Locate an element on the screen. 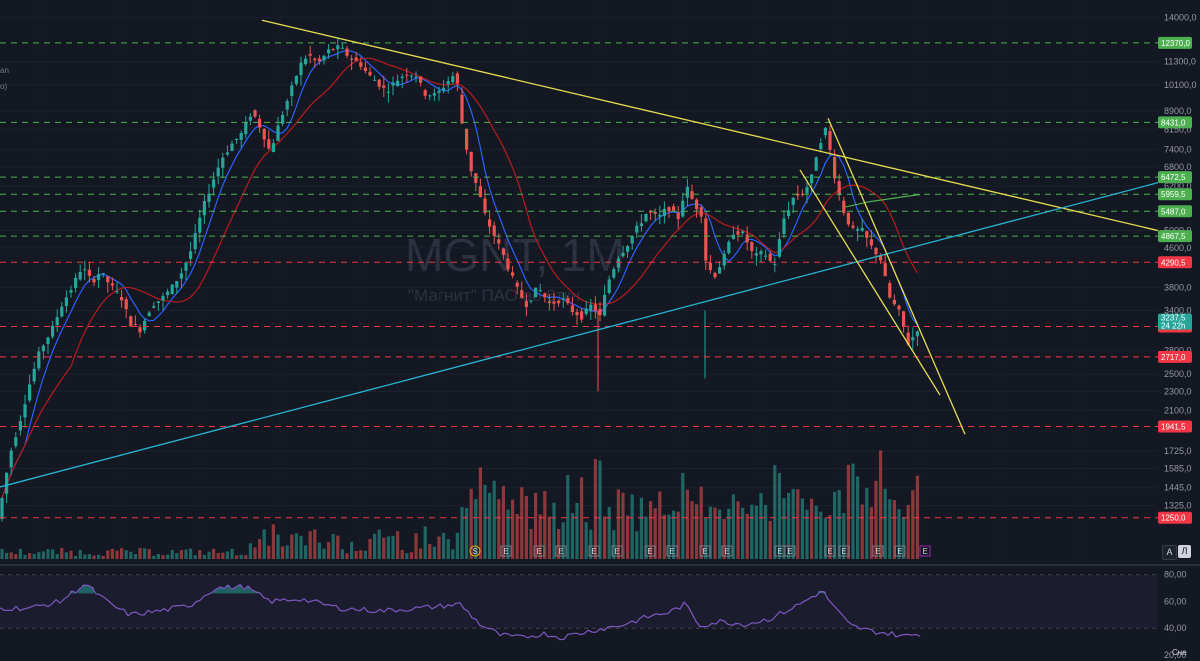 Image resolution: width=1200 pixels, height=661 pixels. price-axis-tick: 2300,0 is located at coordinates (1178, 391).